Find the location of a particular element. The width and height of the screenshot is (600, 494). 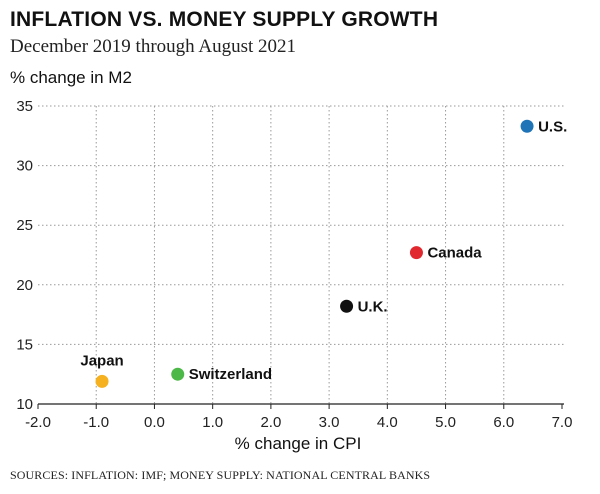

x-tick-label: 3.0 is located at coordinates (329, 422).